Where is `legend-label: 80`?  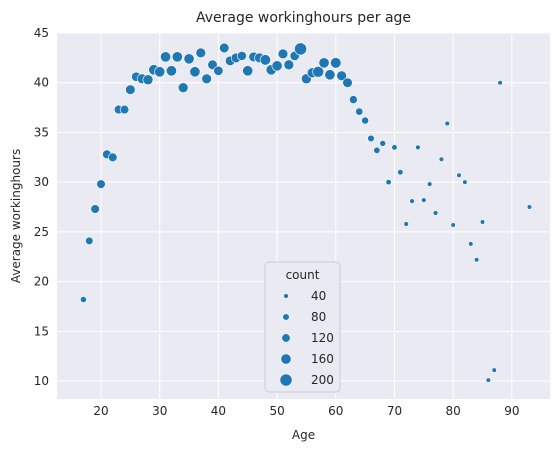
legend-label: 80 is located at coordinates (318, 317).